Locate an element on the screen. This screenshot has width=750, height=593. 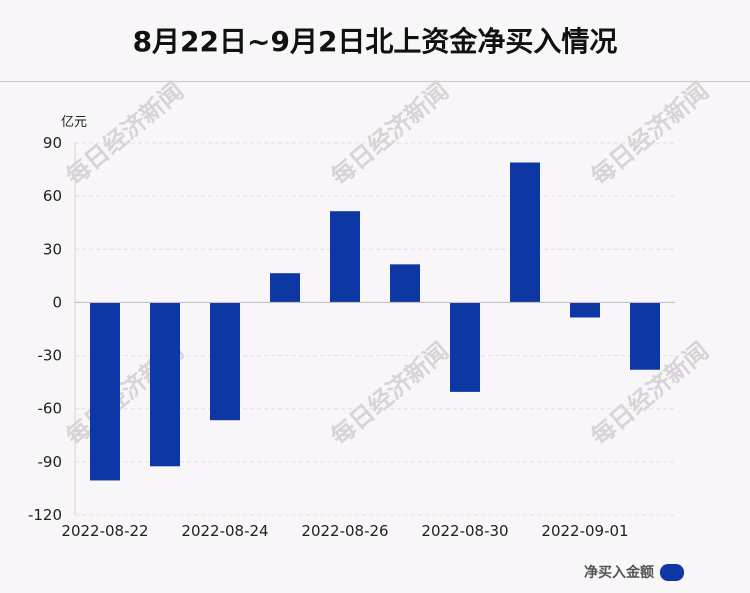
legend-label: 净买入金额 is located at coordinates (619, 573).